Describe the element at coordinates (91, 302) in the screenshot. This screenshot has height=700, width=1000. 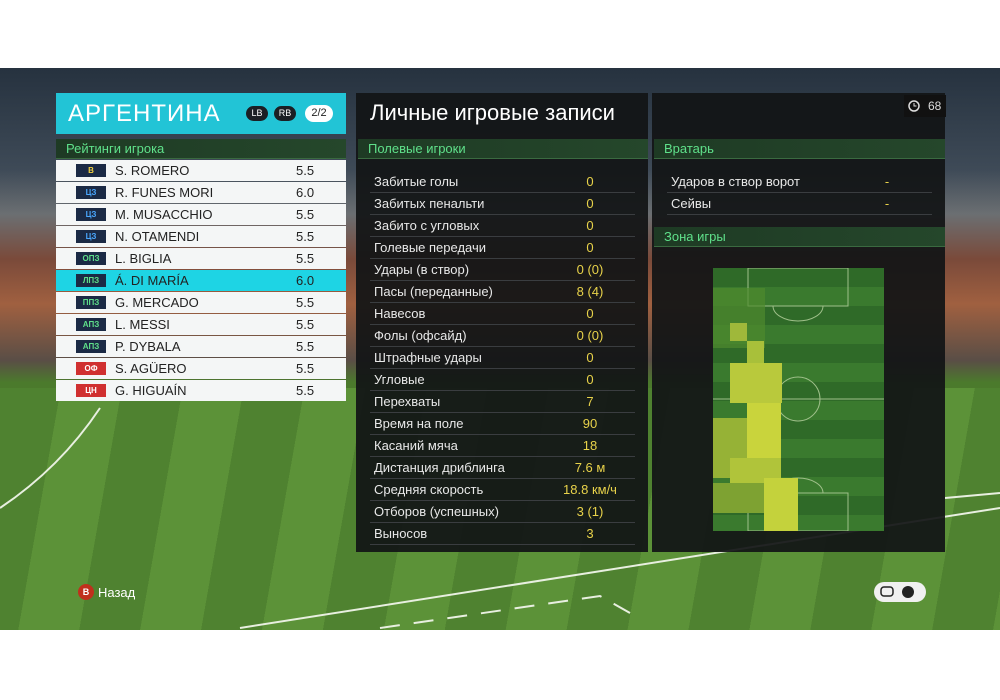
I see `position-badge: ППЗ` at that location.